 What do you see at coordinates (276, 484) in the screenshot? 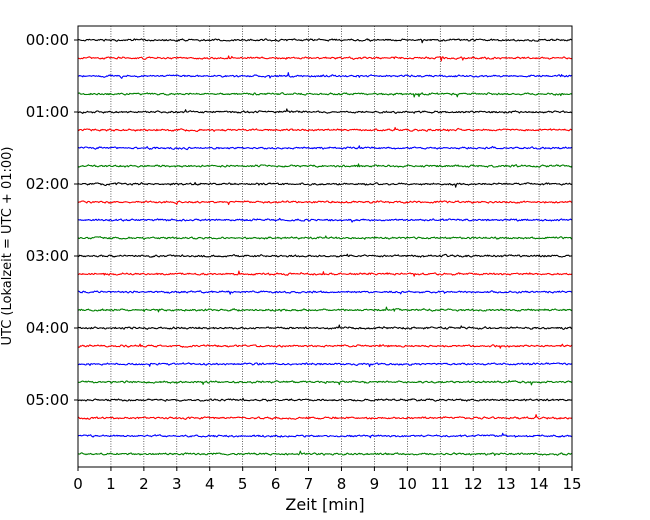
I see `x-tick-label: 6` at bounding box center [276, 484].